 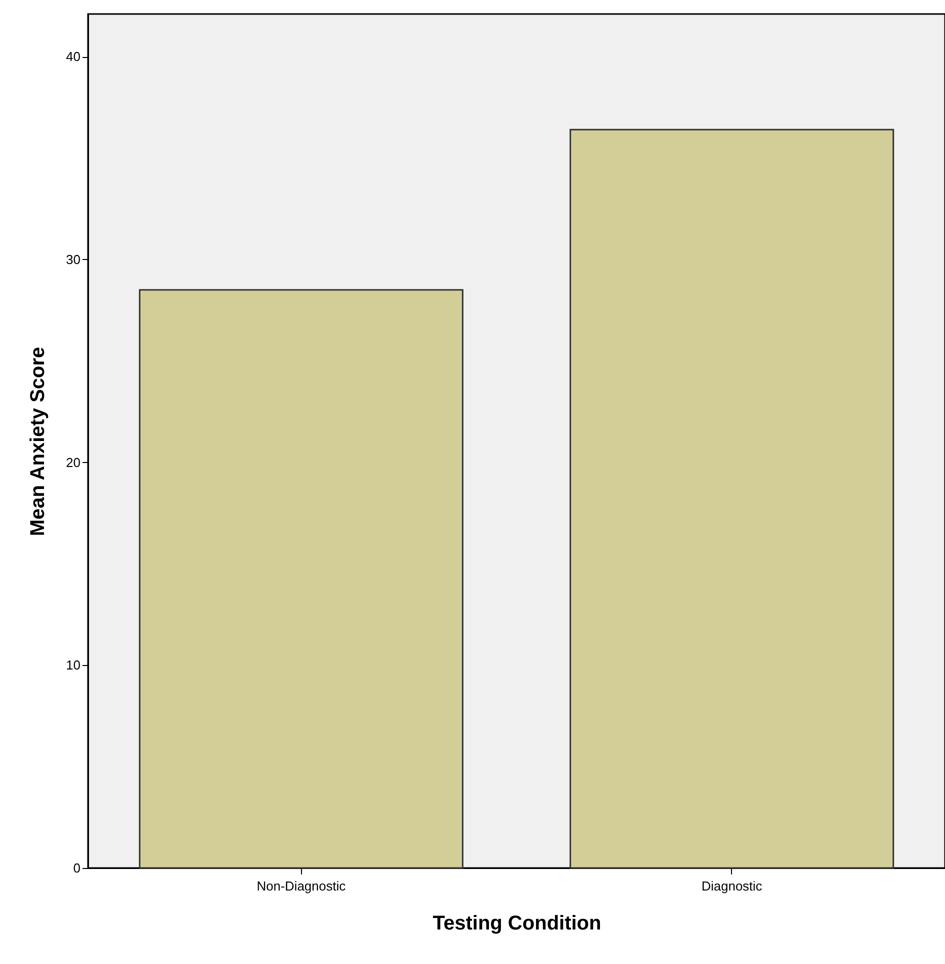 What do you see at coordinates (38, 441) in the screenshot?
I see `y-axis-title: Mean Anxiety Score` at bounding box center [38, 441].